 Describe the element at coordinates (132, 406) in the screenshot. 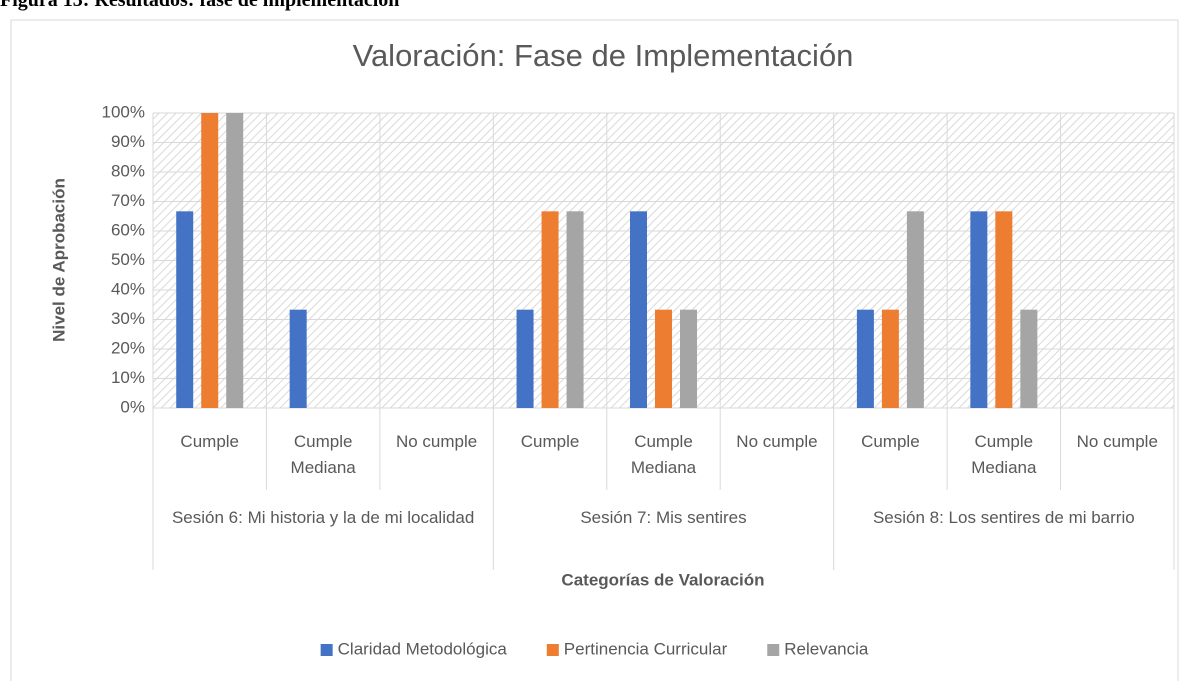

I see `y-tick-label: 0%` at that location.